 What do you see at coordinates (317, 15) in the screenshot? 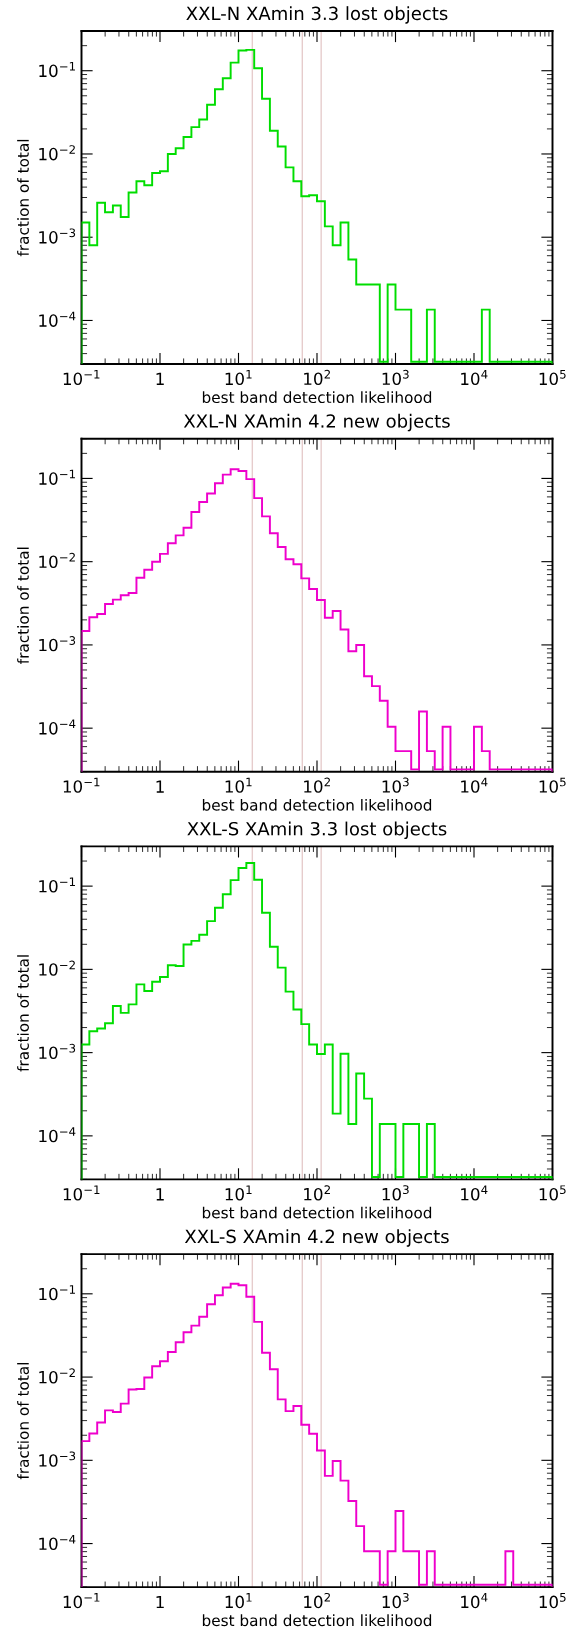
I see `chart-title: XXL-N XAmin 3.3 lost objects` at bounding box center [317, 15].